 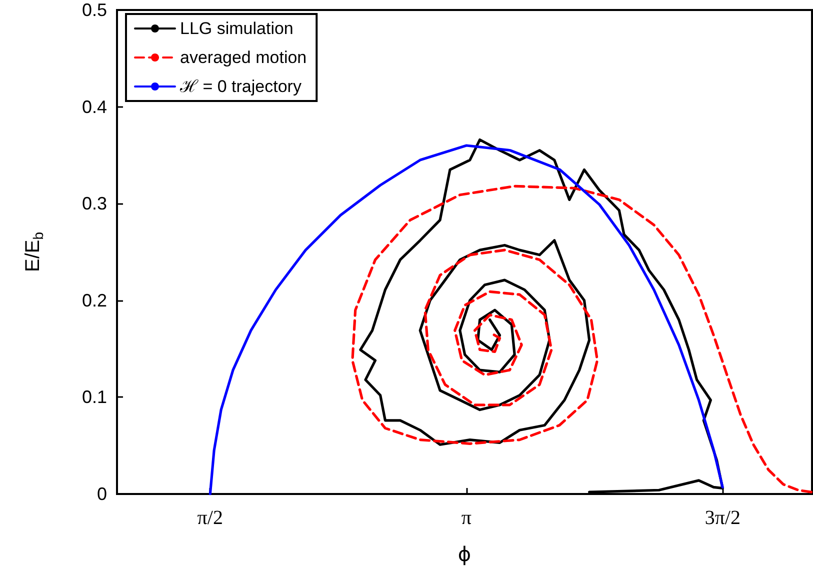 I want to click on x-tick-label: π/2, so click(x=210, y=518).